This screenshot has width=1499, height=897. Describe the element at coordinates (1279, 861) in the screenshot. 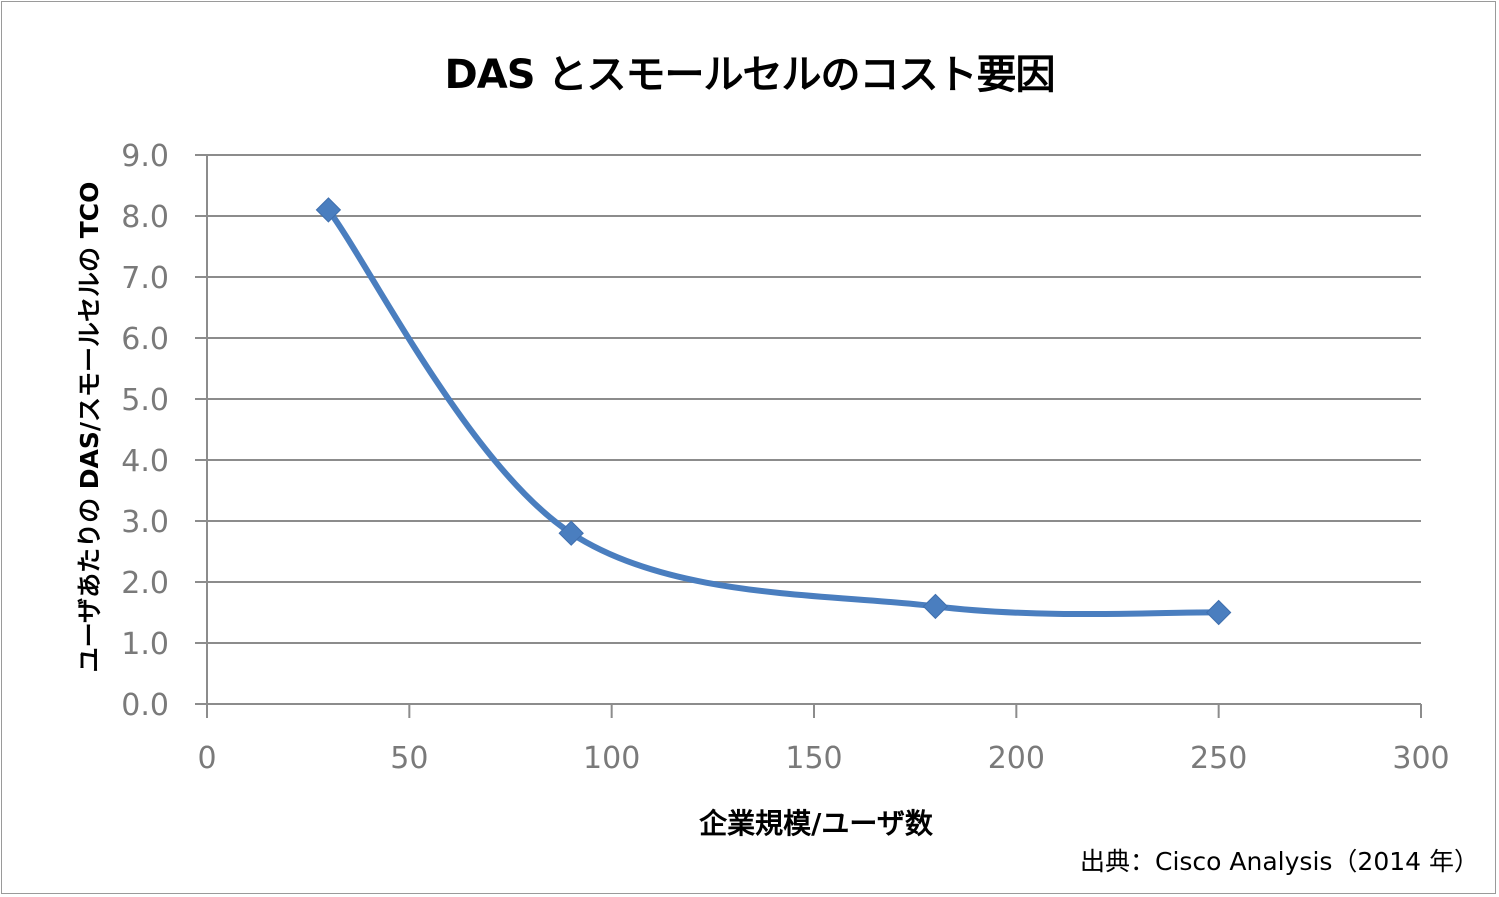

I see `source-note: 出典：Cisco Analysis（2014 年）` at that location.